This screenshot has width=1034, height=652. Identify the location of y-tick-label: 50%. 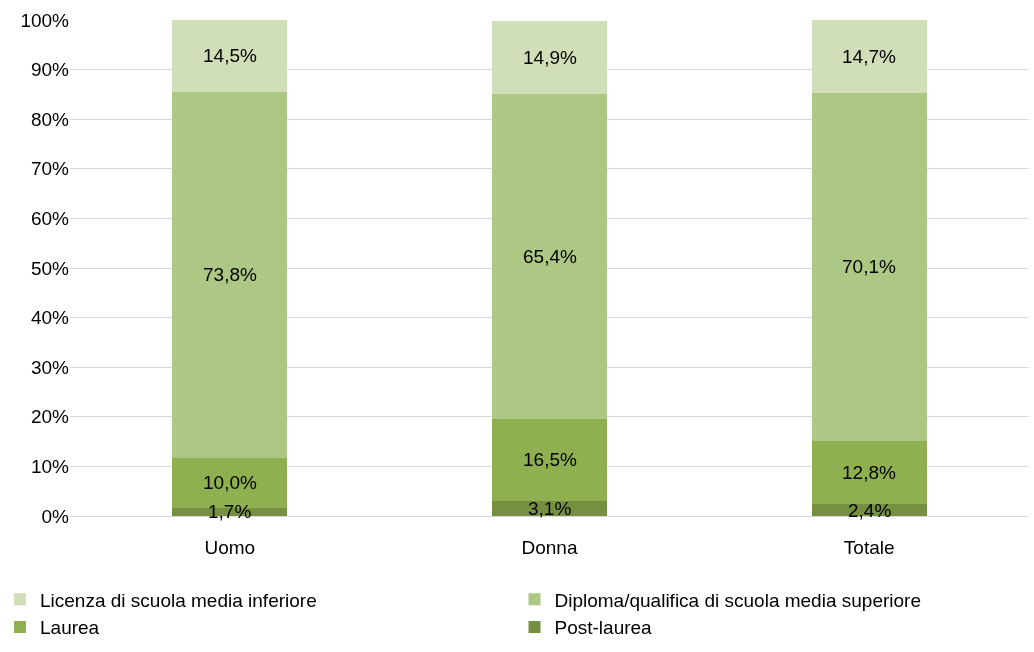
(50, 268).